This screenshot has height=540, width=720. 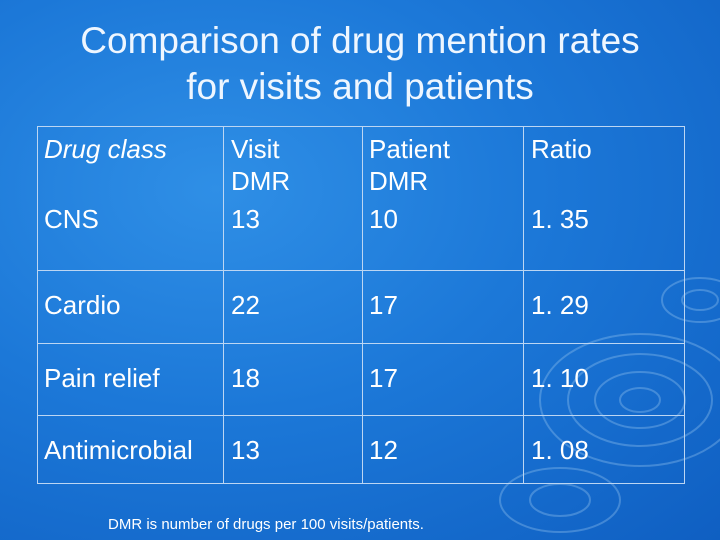 What do you see at coordinates (71, 219) in the screenshot?
I see `cell-drug-class: CNS` at bounding box center [71, 219].